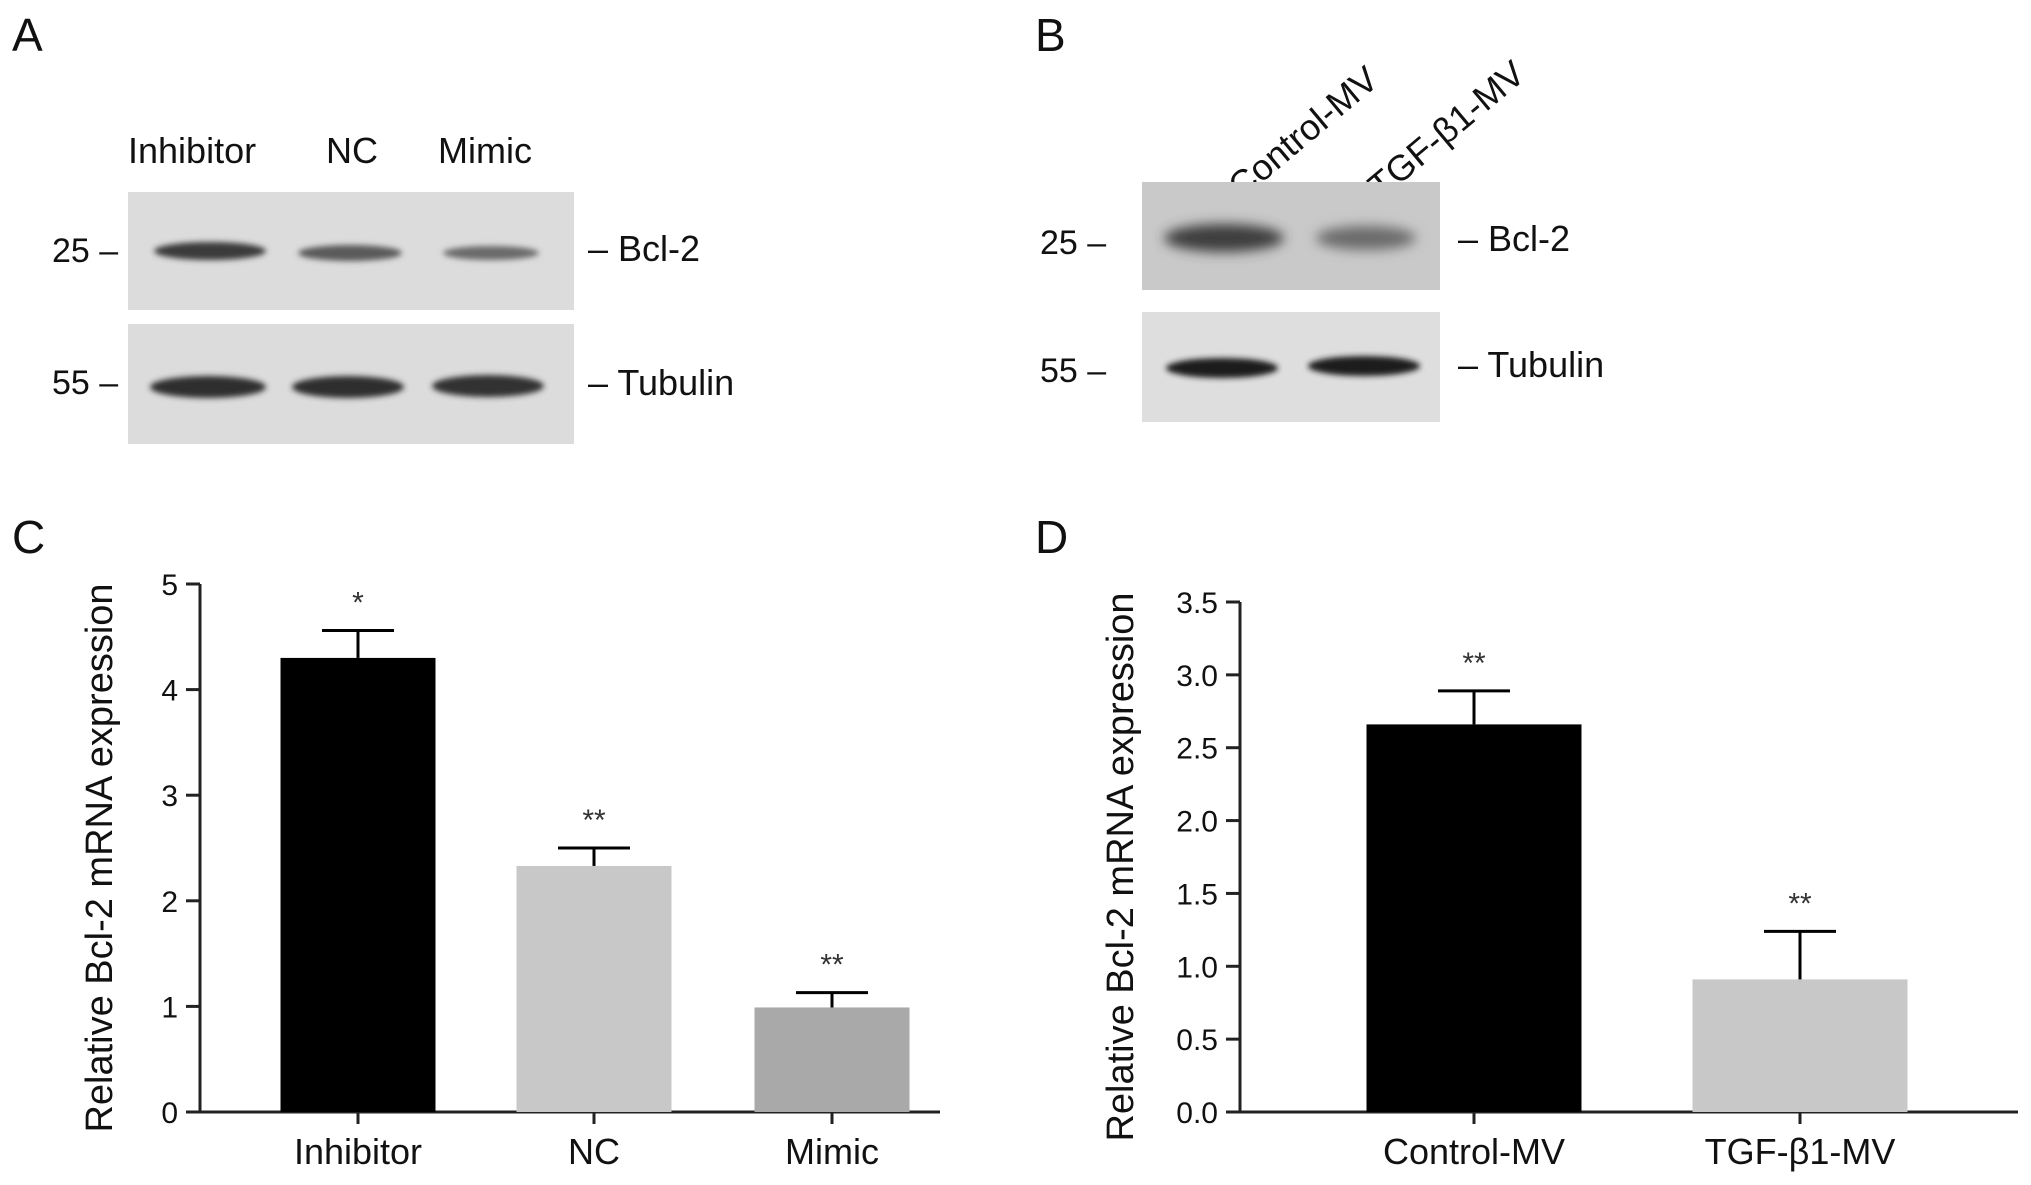 The width and height of the screenshot is (2031, 1185). What do you see at coordinates (169, 585) in the screenshot?
I see `y-tick-label: 5` at bounding box center [169, 585].